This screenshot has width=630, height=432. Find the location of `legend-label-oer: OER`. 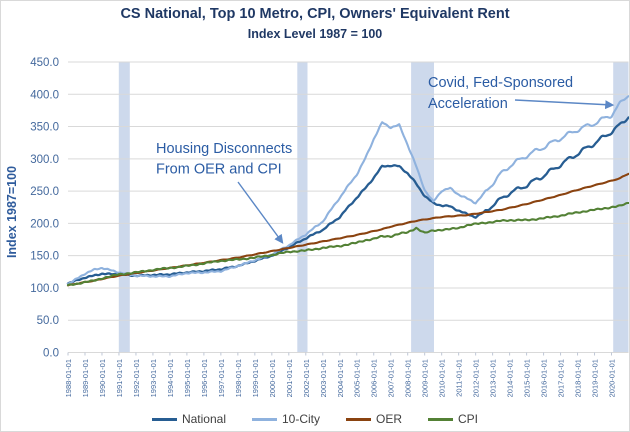

legend-label-oer: OER is located at coordinates (389, 419).